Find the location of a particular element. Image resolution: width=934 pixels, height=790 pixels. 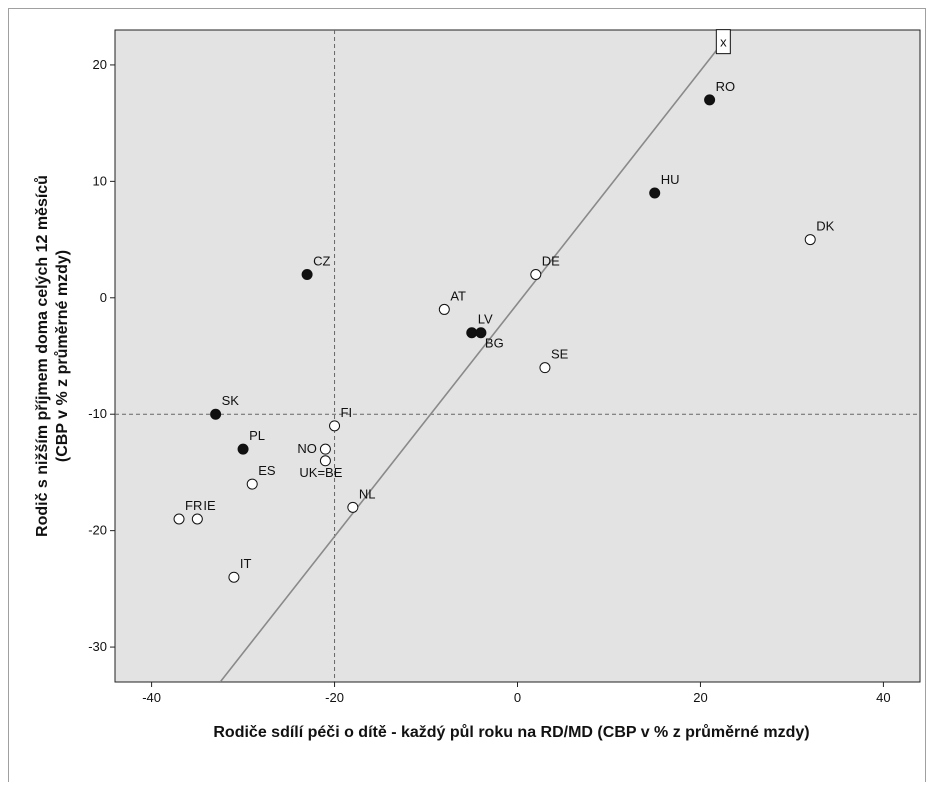

marker-box is located at coordinates (723, 42).